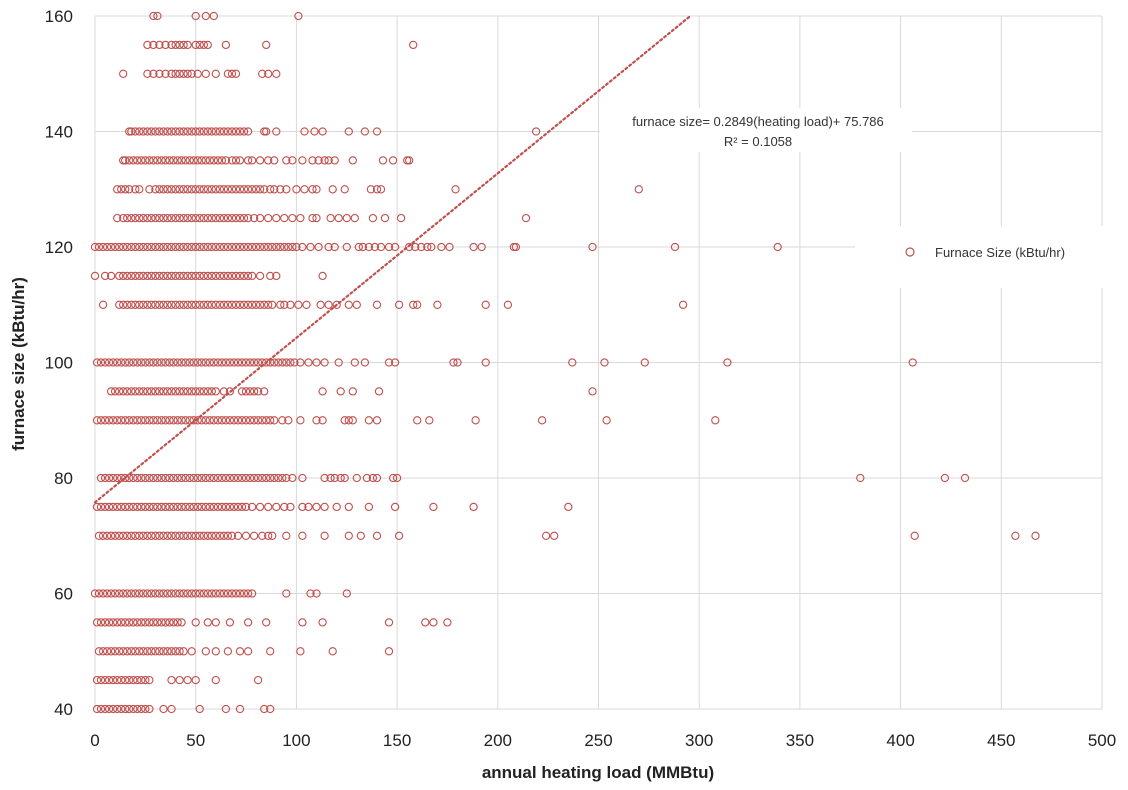  Describe the element at coordinates (699, 740) in the screenshot. I see `x-tick-label: 300` at that location.